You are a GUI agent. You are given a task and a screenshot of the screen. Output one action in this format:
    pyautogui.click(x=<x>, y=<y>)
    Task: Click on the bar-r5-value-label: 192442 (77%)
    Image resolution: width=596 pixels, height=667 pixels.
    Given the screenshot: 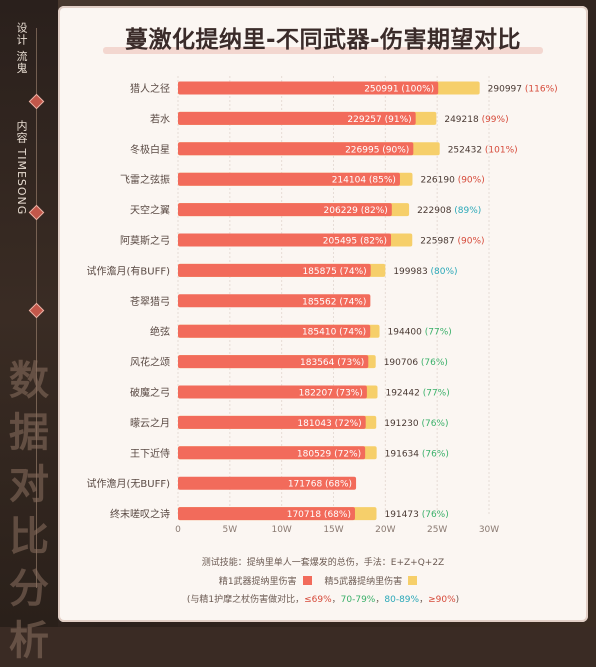 What is the action you would take?
    pyautogui.click(x=417, y=394)
    